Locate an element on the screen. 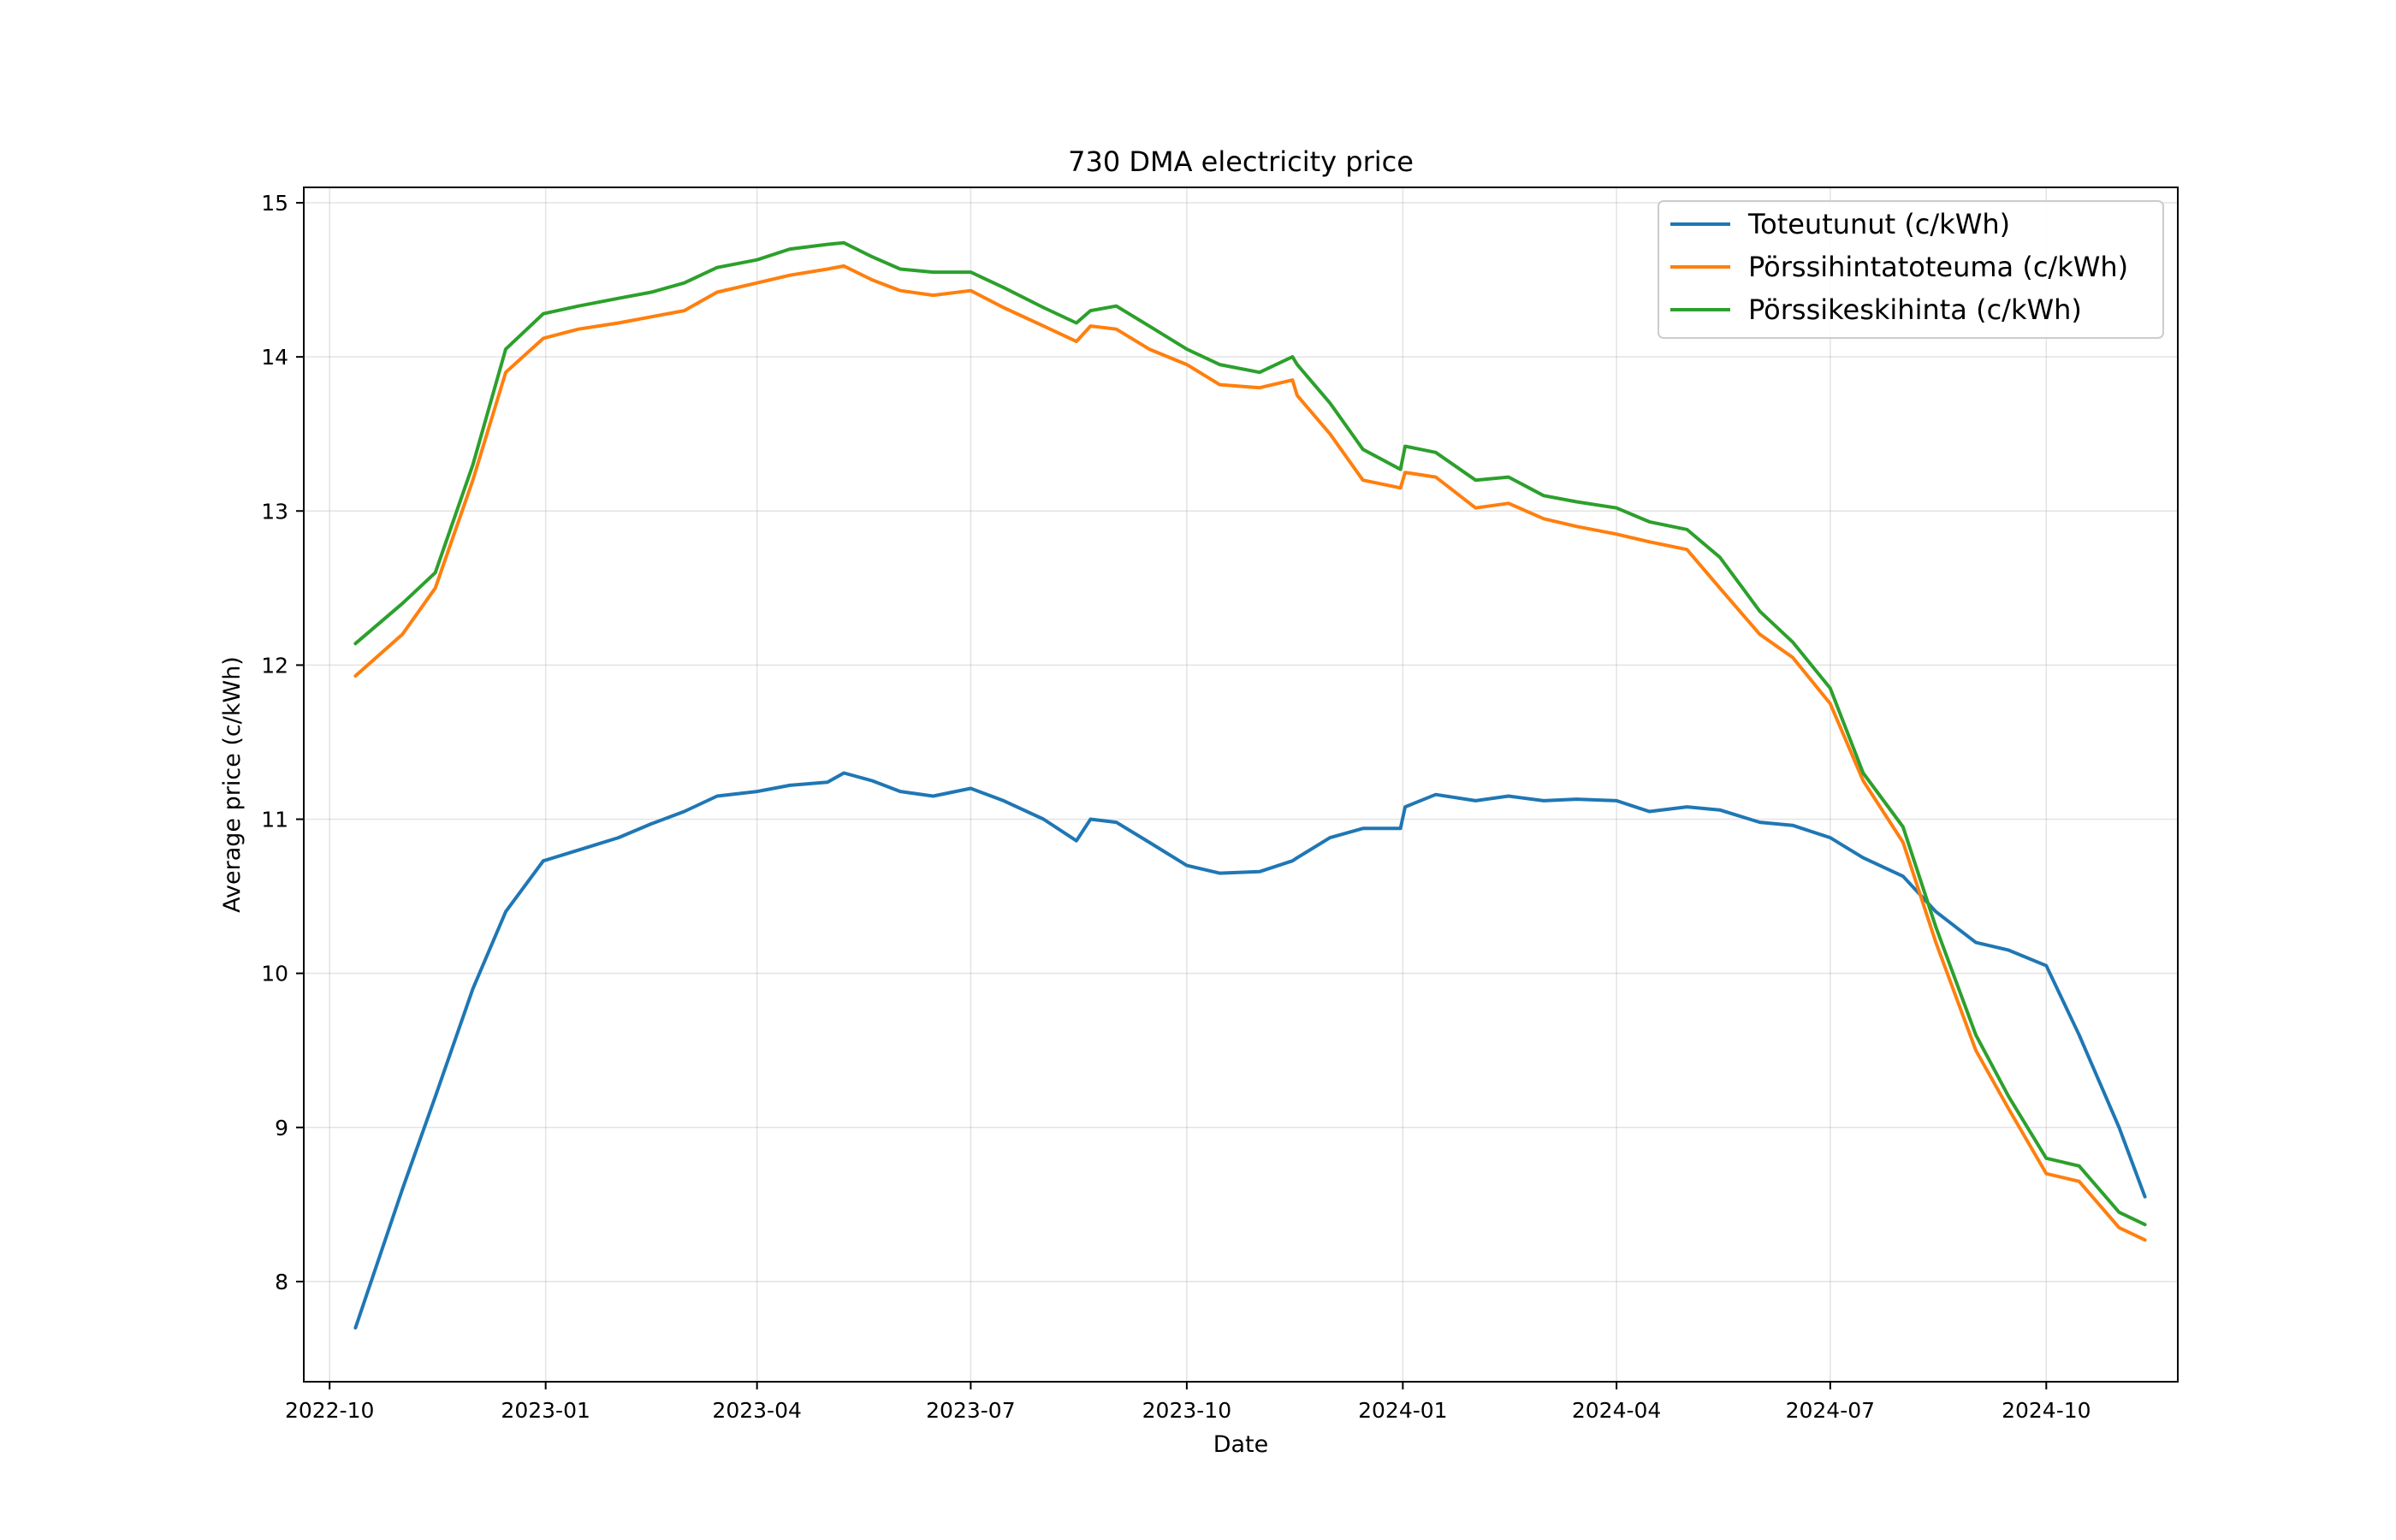 Image resolution: width=2396 pixels, height=1540 pixels. y-axis-label: Average price (c/kWh) is located at coordinates (232, 784).